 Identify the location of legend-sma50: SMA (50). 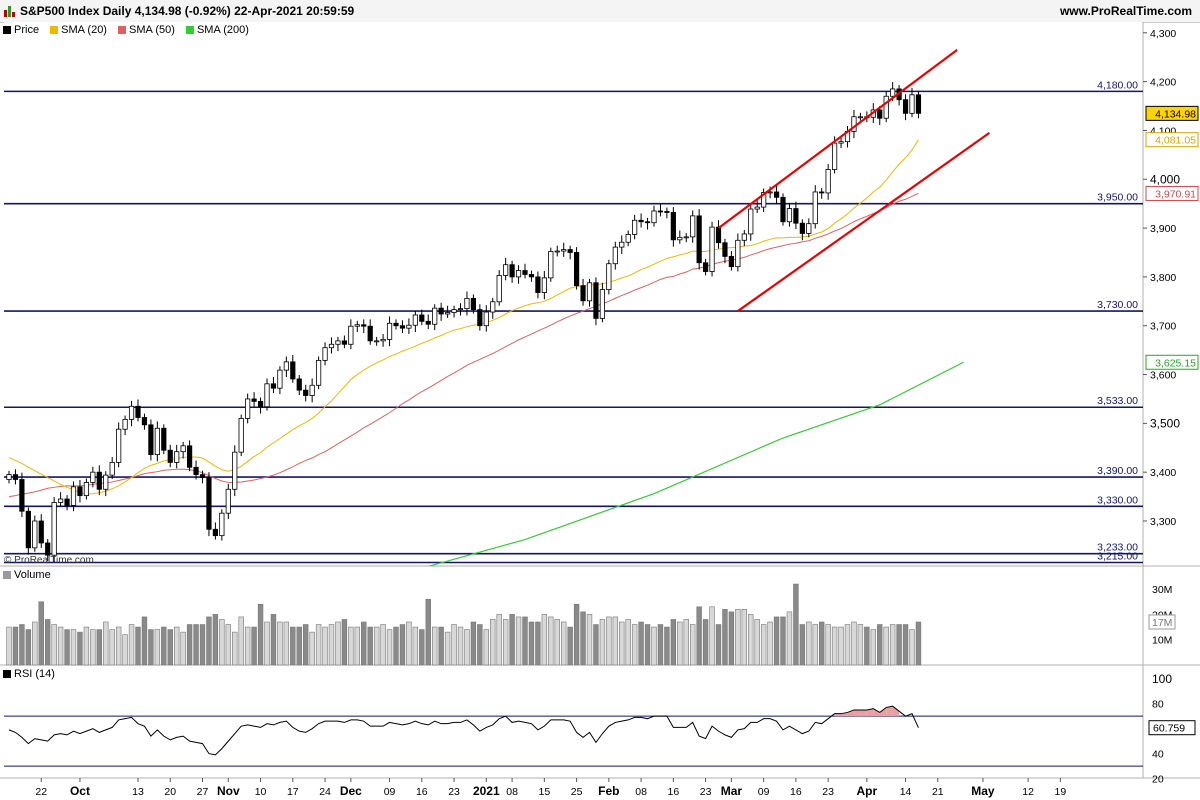
(146, 30).